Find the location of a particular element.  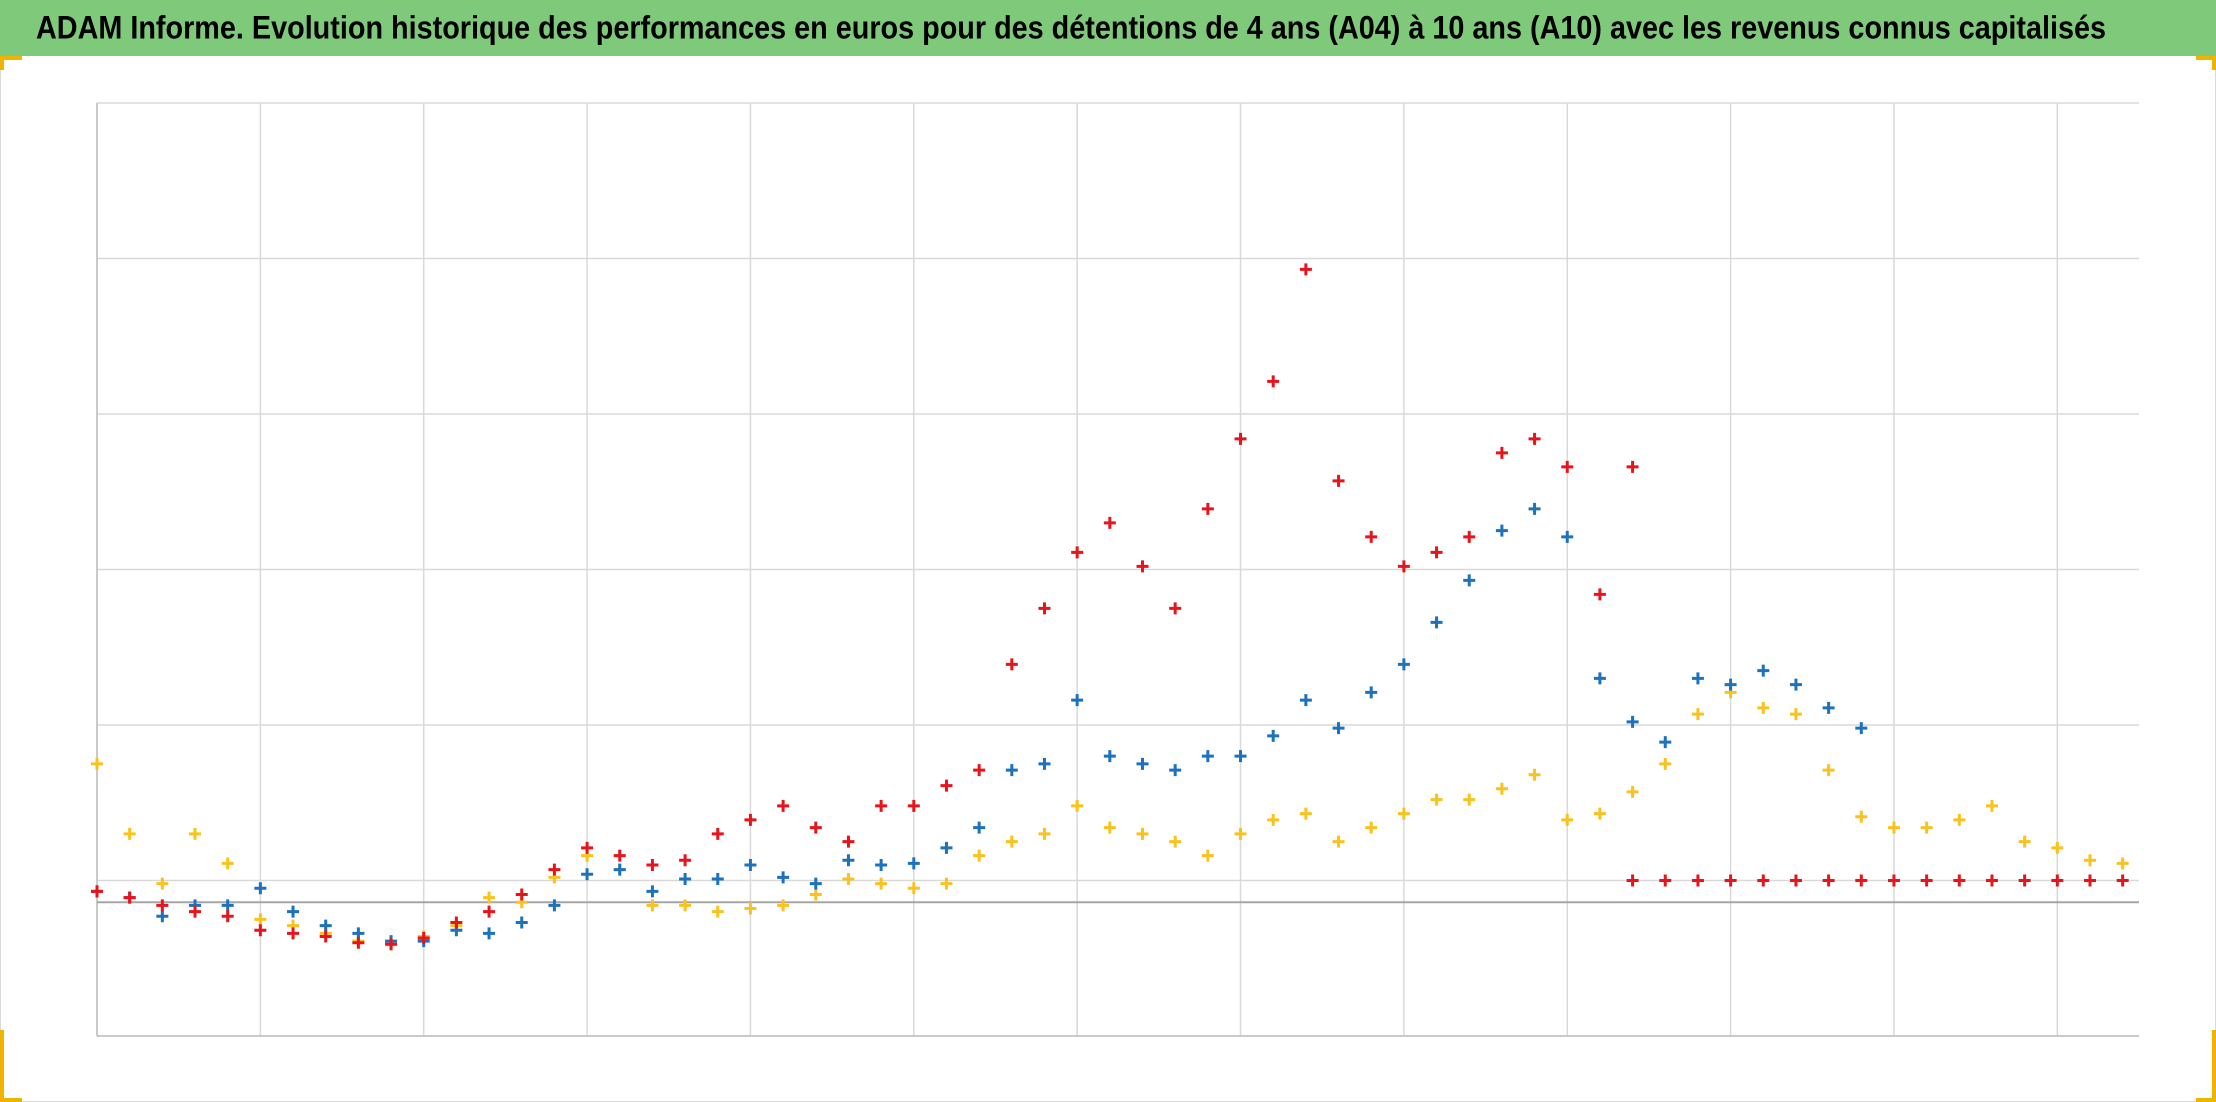

title-bar is located at coordinates (1108, 28).